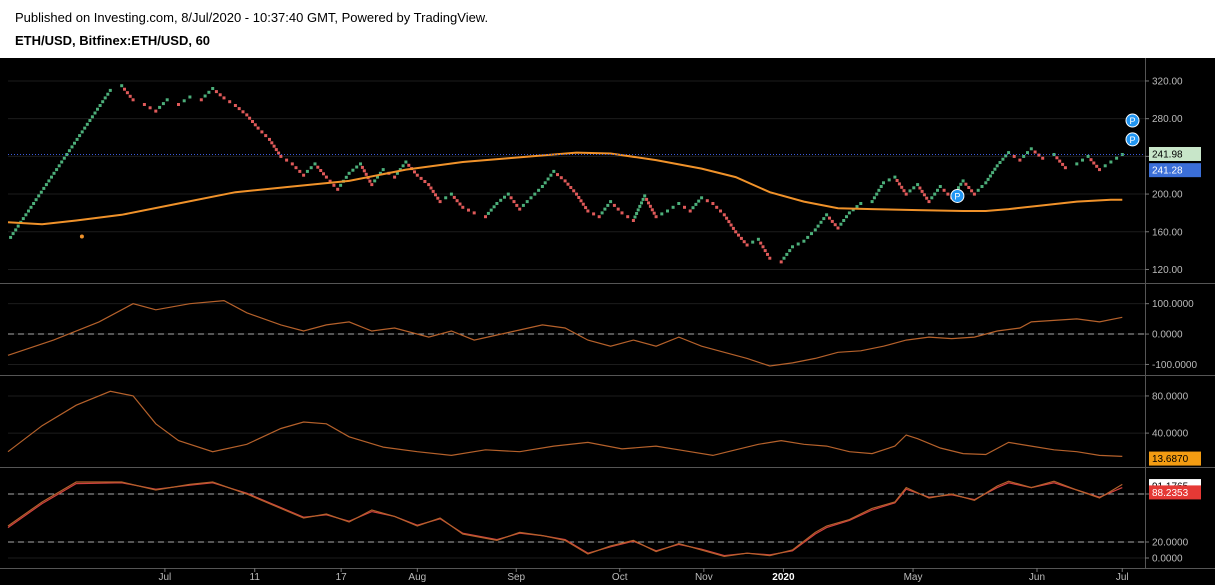 Image resolution: width=1215 pixels, height=585 pixels. Describe the element at coordinates (783, 577) in the screenshot. I see `time-label: 2020` at that location.